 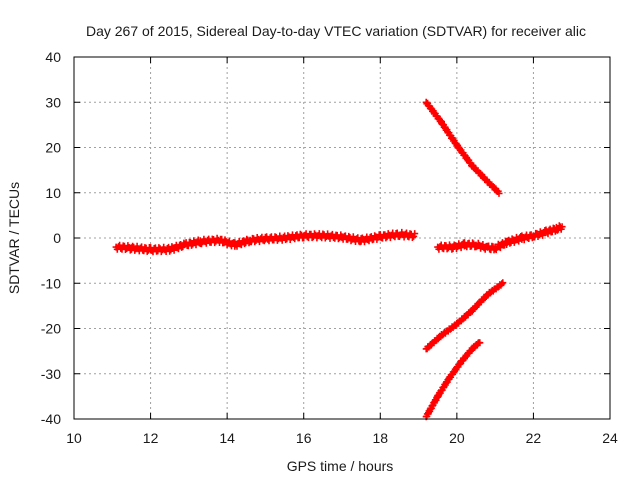 I want to click on x-tick-label: 16, so click(x=304, y=438).